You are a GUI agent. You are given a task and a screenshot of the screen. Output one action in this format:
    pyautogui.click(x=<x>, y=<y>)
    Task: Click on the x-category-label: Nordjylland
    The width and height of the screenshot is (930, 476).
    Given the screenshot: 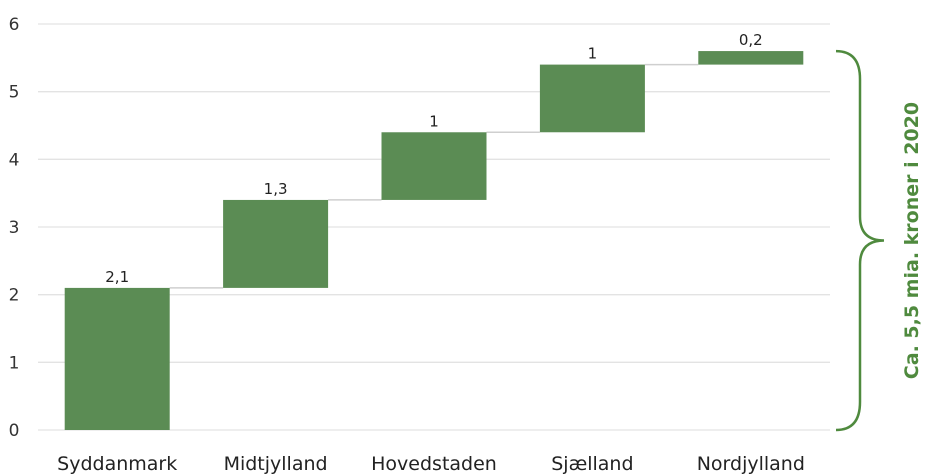 What is the action you would take?
    pyautogui.click(x=751, y=464)
    